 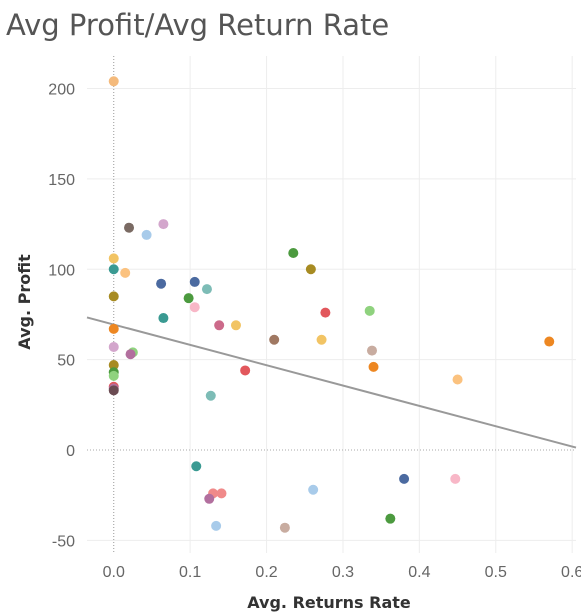 What do you see at coordinates (198, 25) in the screenshot?
I see `chart-title: Avg Profit/Avg Return Rate` at bounding box center [198, 25].